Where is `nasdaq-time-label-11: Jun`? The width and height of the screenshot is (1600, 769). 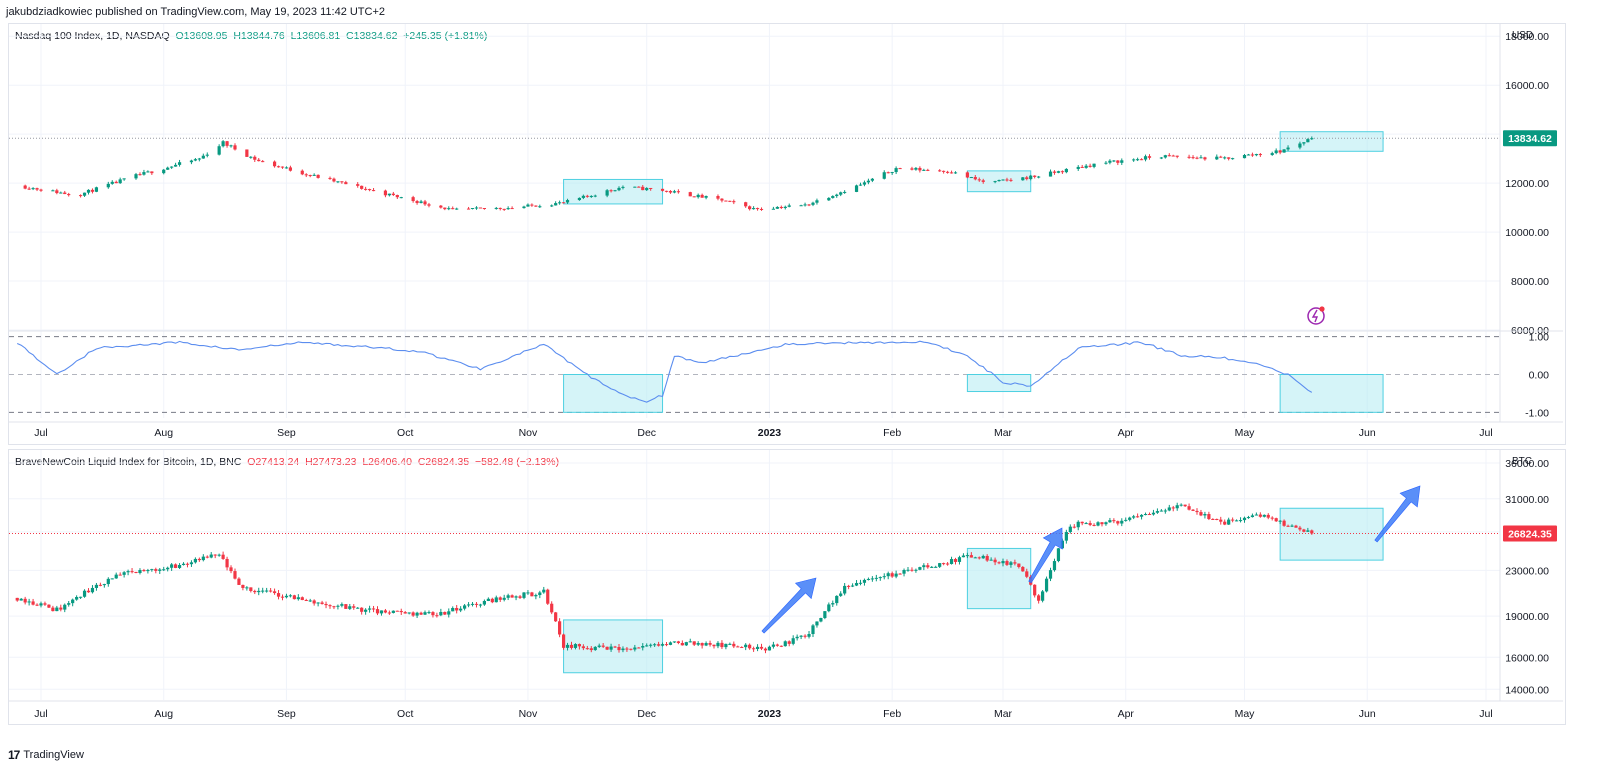
nasdaq-time-label-11: Jun is located at coordinates (1367, 433).